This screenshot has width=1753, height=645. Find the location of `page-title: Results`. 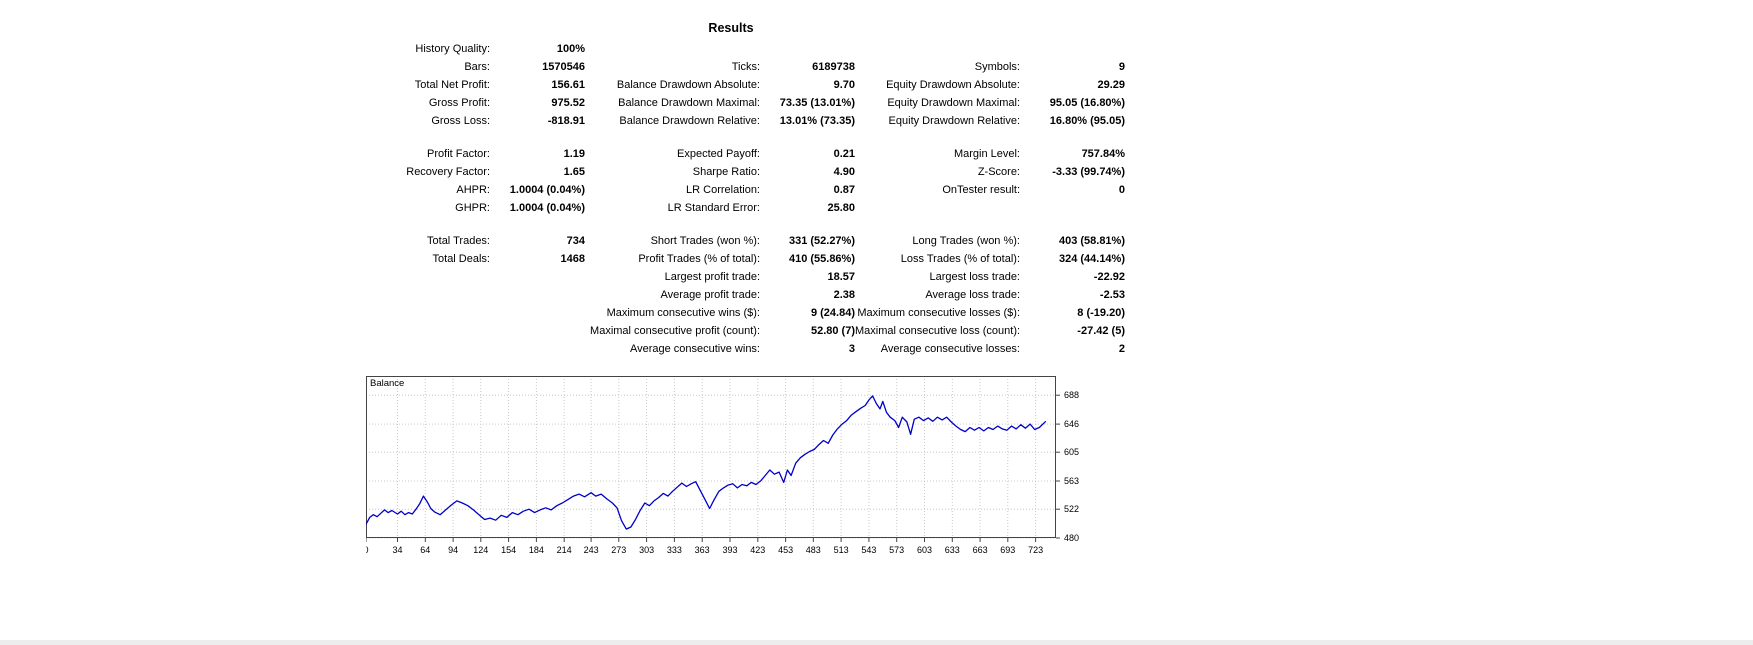

page-title: Results is located at coordinates (731, 28).